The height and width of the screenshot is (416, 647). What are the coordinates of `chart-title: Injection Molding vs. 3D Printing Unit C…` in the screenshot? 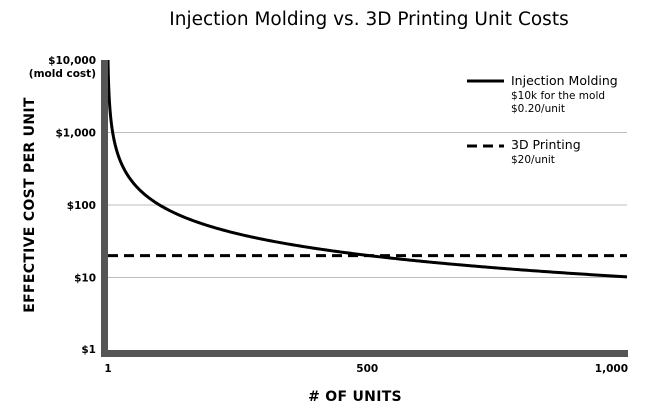 It's located at (368, 19).